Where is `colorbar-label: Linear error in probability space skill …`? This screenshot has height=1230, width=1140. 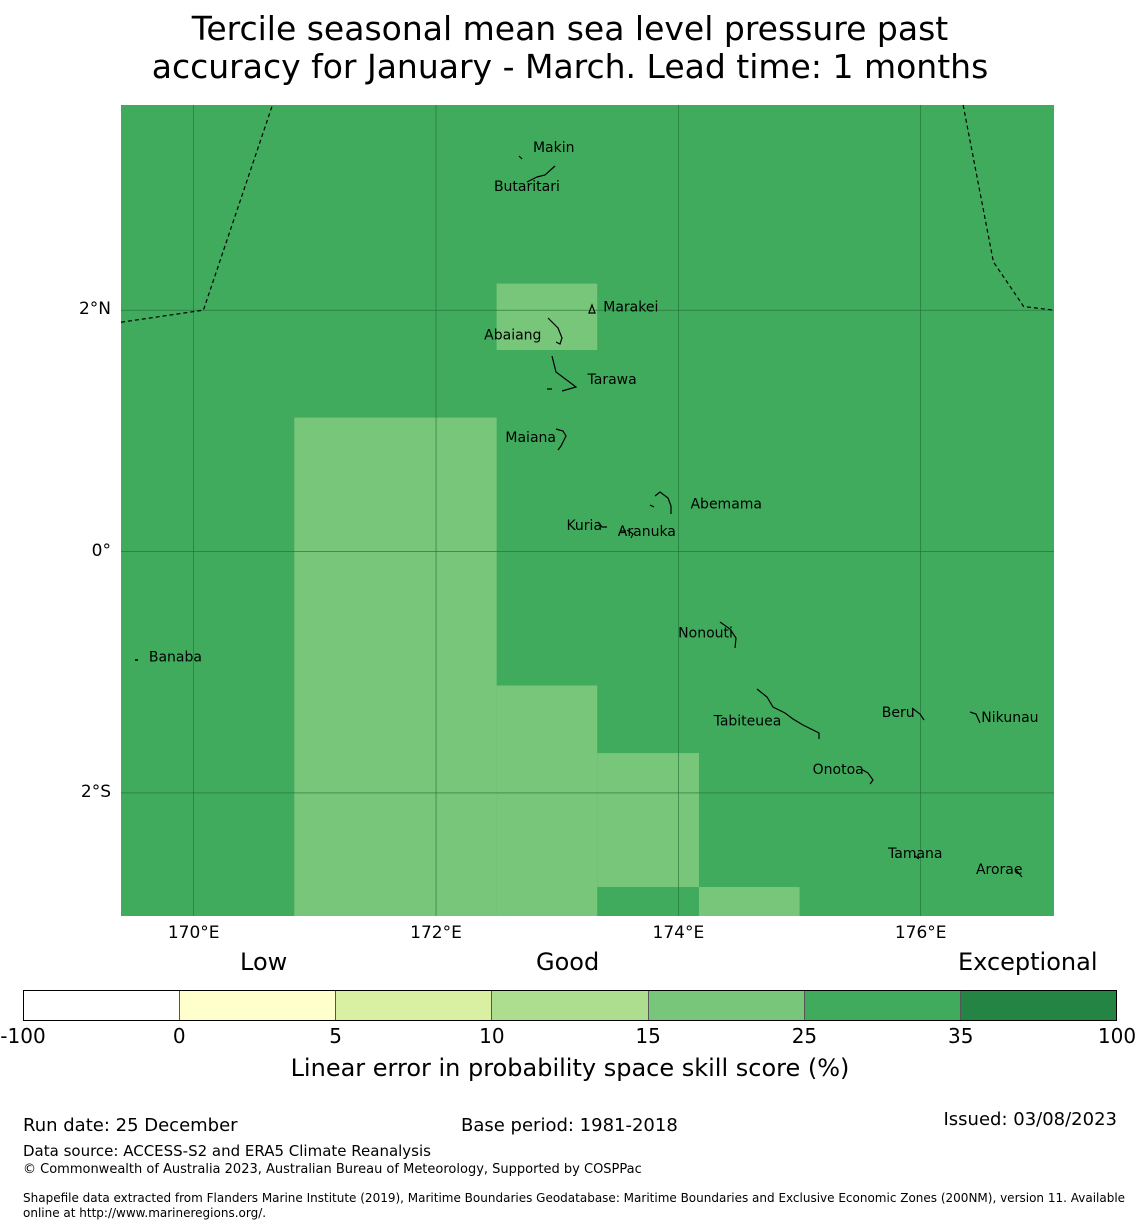 colorbar-label: Linear error in probability space skill … is located at coordinates (570, 1068).